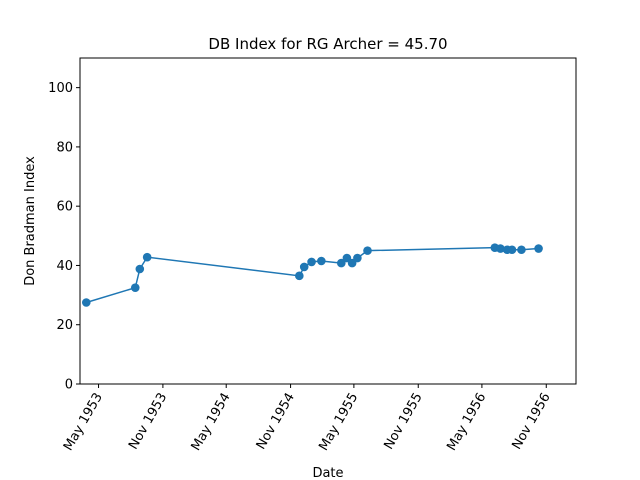 The width and height of the screenshot is (640, 480). Describe the element at coordinates (327, 44) in the screenshot. I see `chart-title: DB Index for RG Archer = 45.70` at that location.